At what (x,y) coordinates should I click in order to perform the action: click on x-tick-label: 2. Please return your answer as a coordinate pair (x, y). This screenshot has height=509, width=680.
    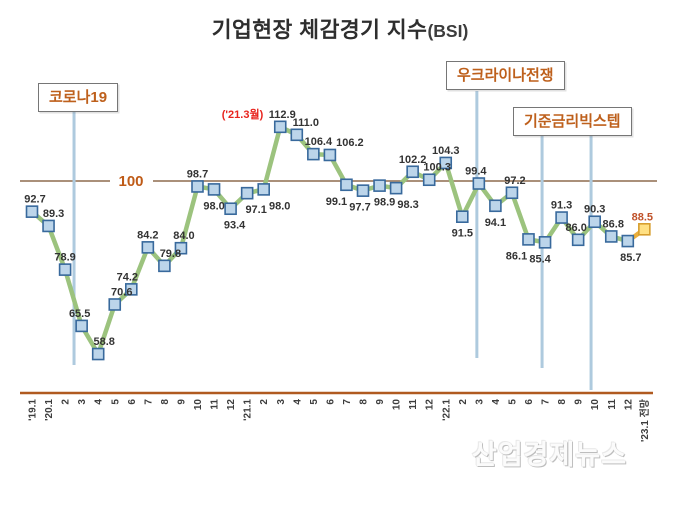
    Looking at the image, I should click on (264, 402).